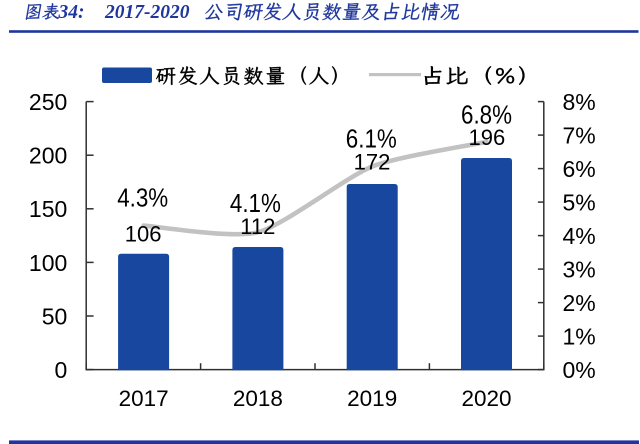  Describe the element at coordinates (144, 398) in the screenshot. I see `svg-text: 2017` at that location.